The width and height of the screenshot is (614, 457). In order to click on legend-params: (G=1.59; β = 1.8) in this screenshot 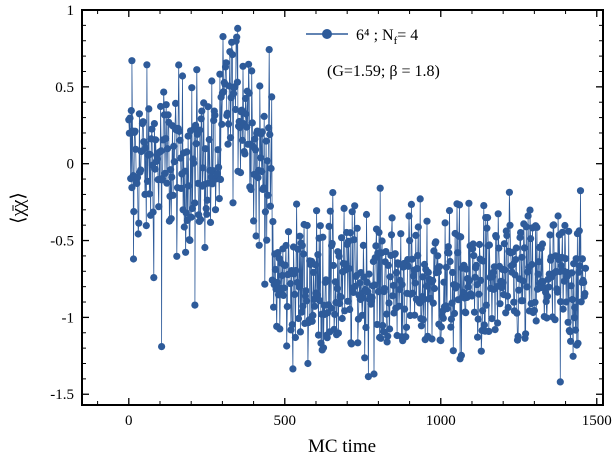, I will do `click(383, 71)`.